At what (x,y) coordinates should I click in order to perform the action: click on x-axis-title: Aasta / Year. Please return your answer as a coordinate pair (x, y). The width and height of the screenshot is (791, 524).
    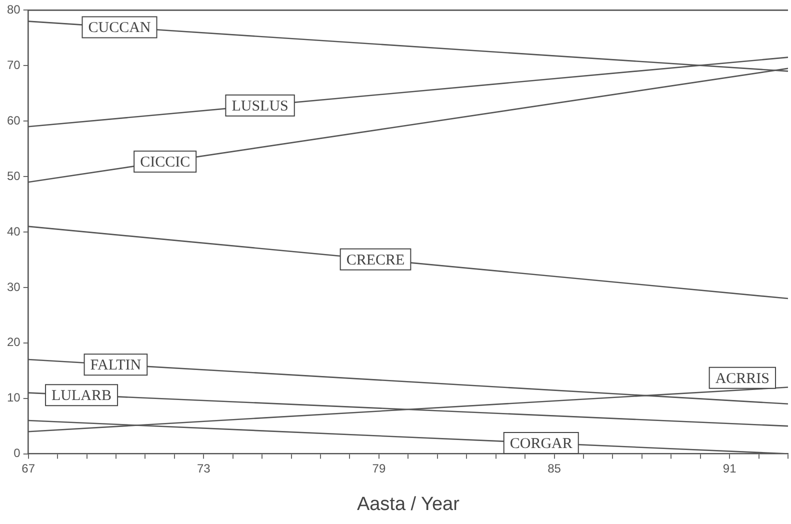
    Looking at the image, I should click on (408, 504).